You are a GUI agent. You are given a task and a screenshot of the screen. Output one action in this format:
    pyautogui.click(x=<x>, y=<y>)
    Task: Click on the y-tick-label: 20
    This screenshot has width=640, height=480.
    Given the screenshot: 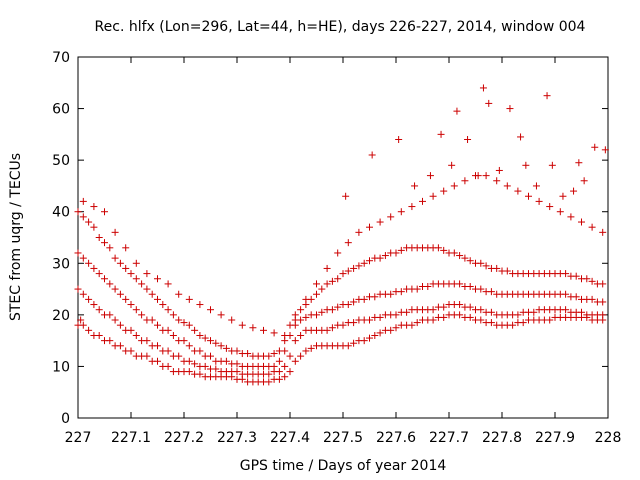 What is the action you would take?
    pyautogui.click(x=61, y=316)
    